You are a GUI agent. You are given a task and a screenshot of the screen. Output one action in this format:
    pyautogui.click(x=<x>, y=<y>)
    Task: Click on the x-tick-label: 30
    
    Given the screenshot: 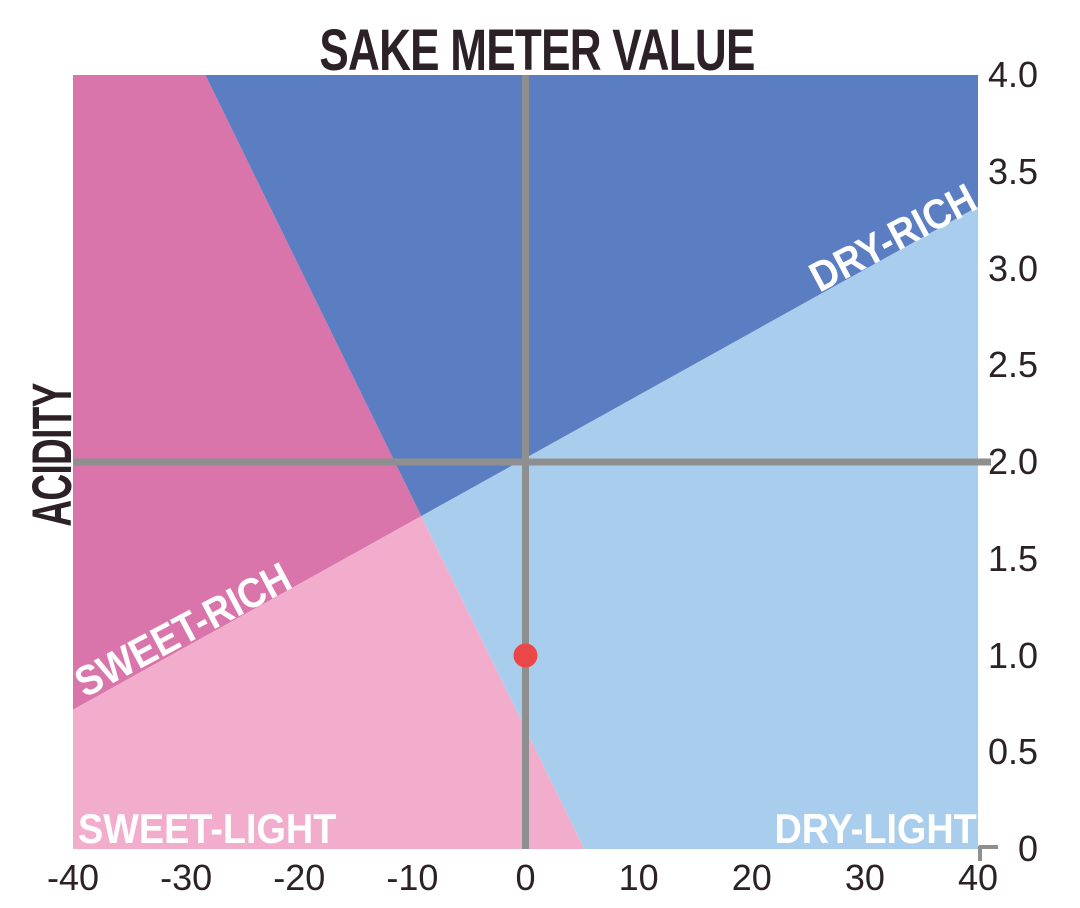 What is the action you would take?
    pyautogui.click(x=864, y=877)
    